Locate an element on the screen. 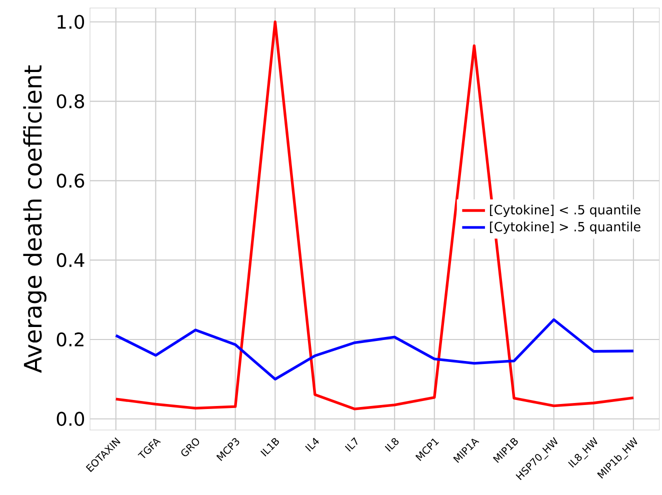 The height and width of the screenshot is (495, 662). line-series is located at coordinates (374, 349).